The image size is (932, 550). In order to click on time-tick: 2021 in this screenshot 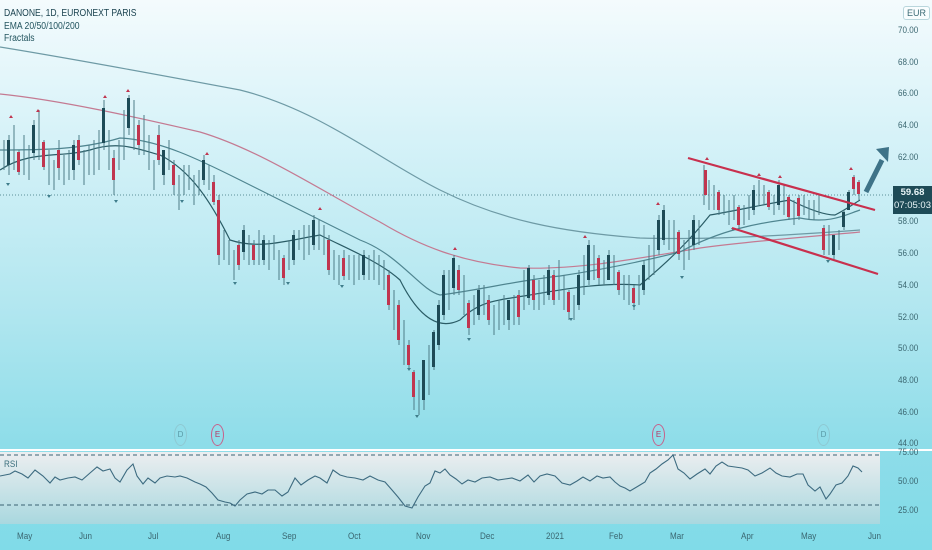, I will do `click(555, 536)`.